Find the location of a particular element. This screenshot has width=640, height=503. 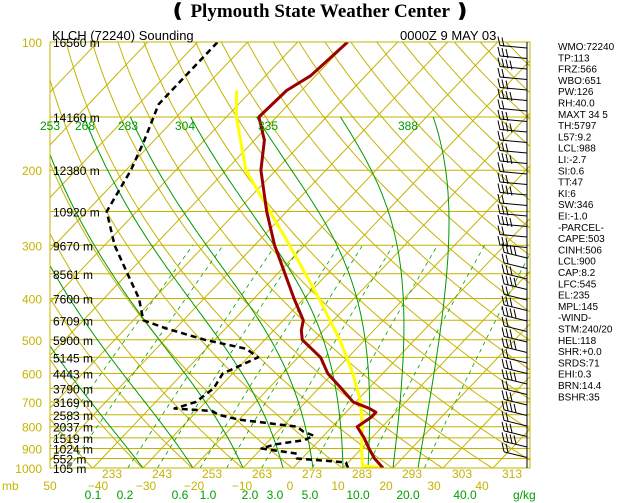

stat-line: -PARCEL- is located at coordinates (581, 228).